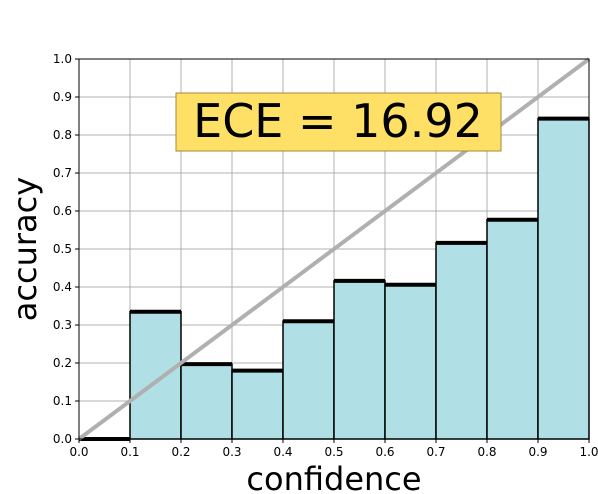  I want to click on y-tick-label-6: 0.6, so click(62, 211).